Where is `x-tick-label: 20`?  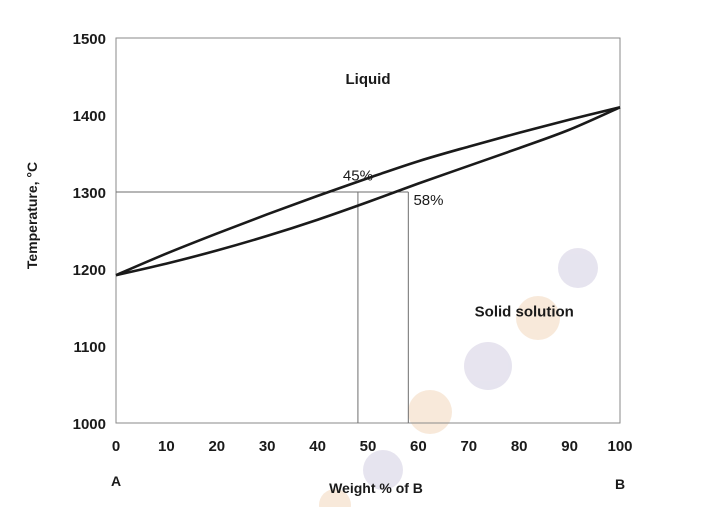 x-tick-label: 20 is located at coordinates (216, 446).